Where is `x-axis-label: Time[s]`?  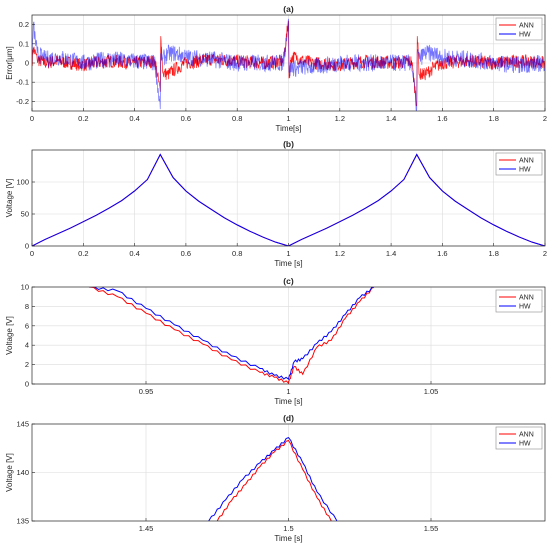 x-axis-label: Time[s] is located at coordinates (289, 128).